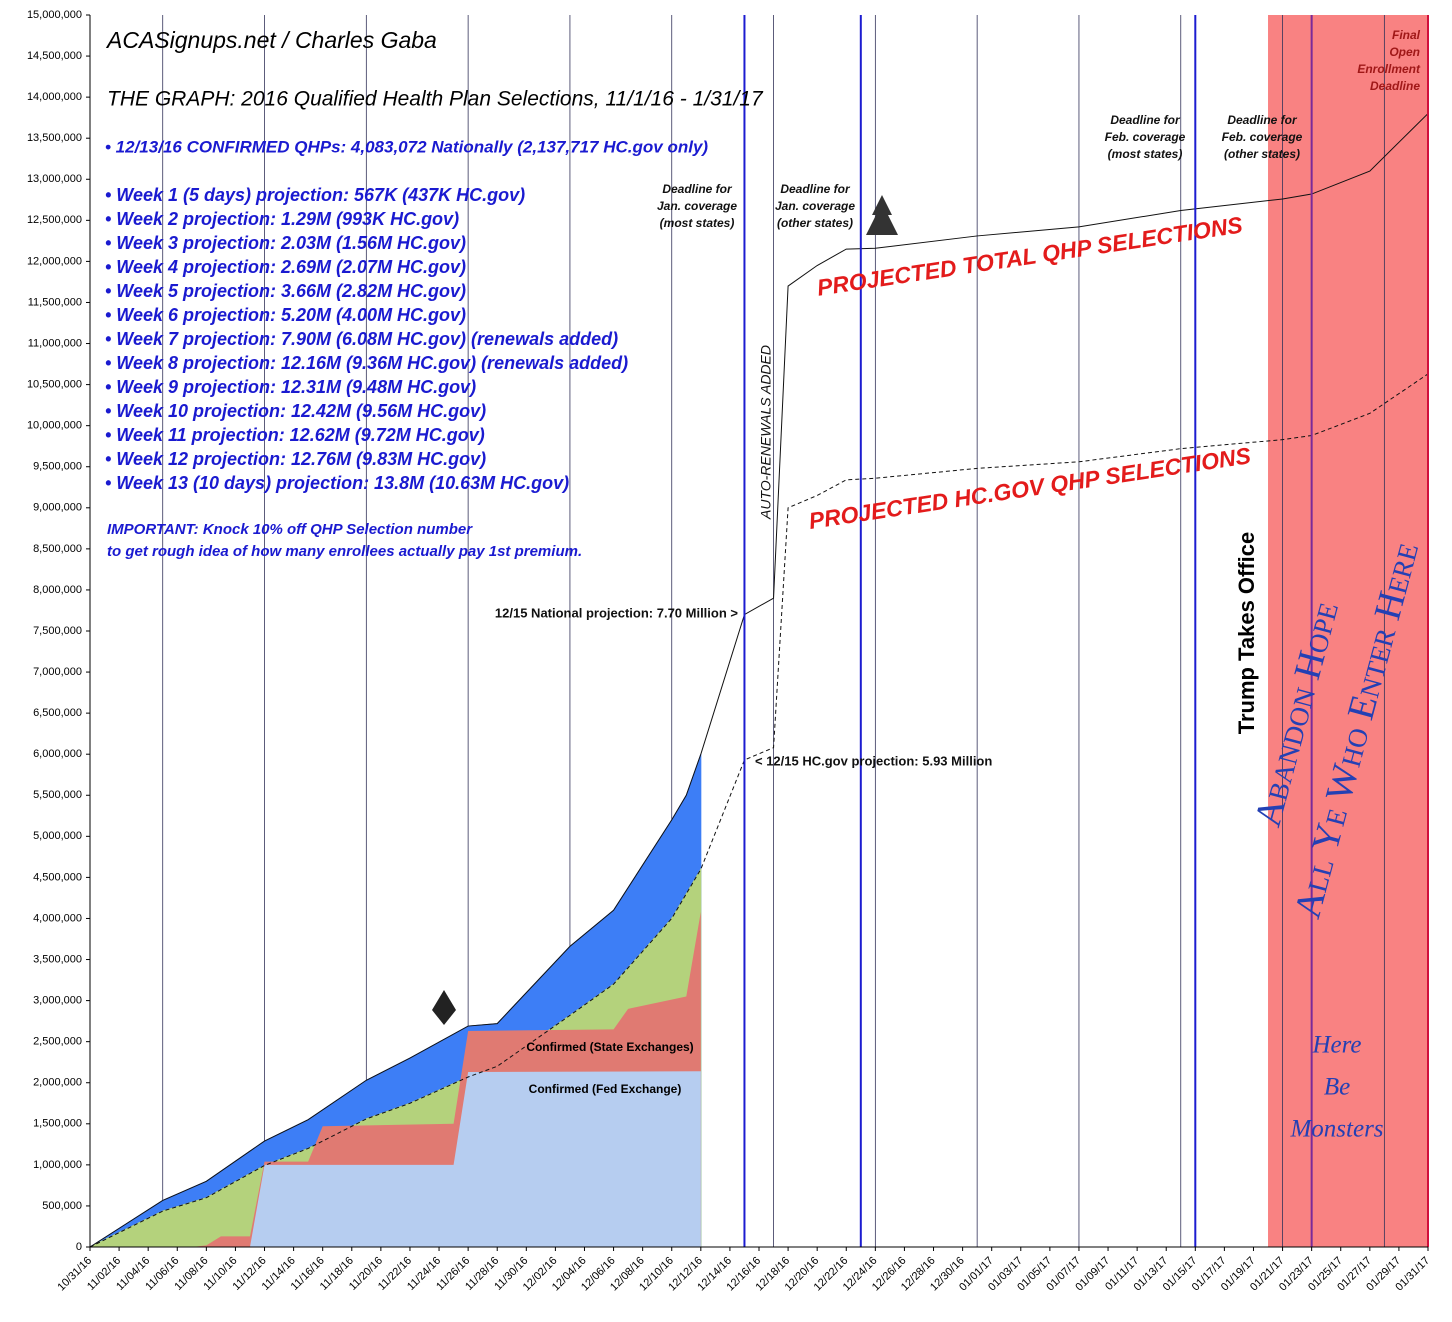 The image size is (1452, 1322). What do you see at coordinates (57, 631) in the screenshot?
I see `y-tick-label: 7,500,000` at bounding box center [57, 631].